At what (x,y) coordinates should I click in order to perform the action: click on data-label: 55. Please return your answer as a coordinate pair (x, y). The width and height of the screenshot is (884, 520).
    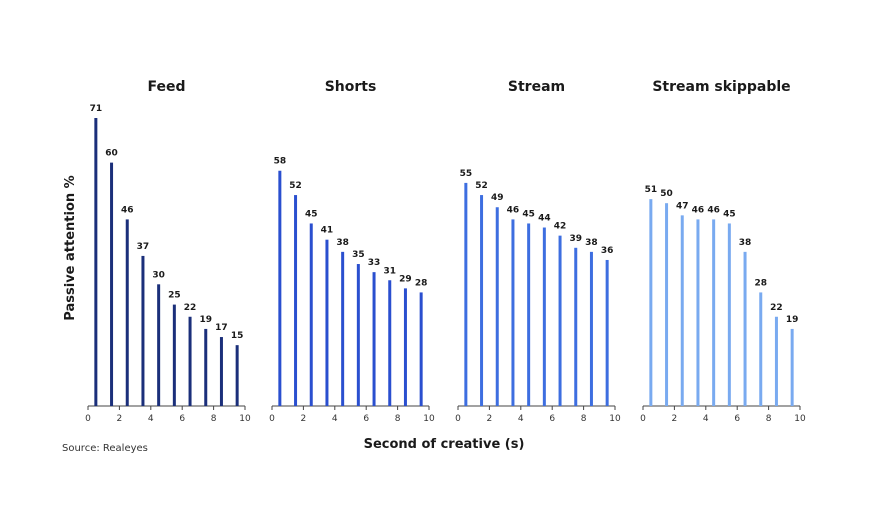
    Looking at the image, I should click on (466, 174).